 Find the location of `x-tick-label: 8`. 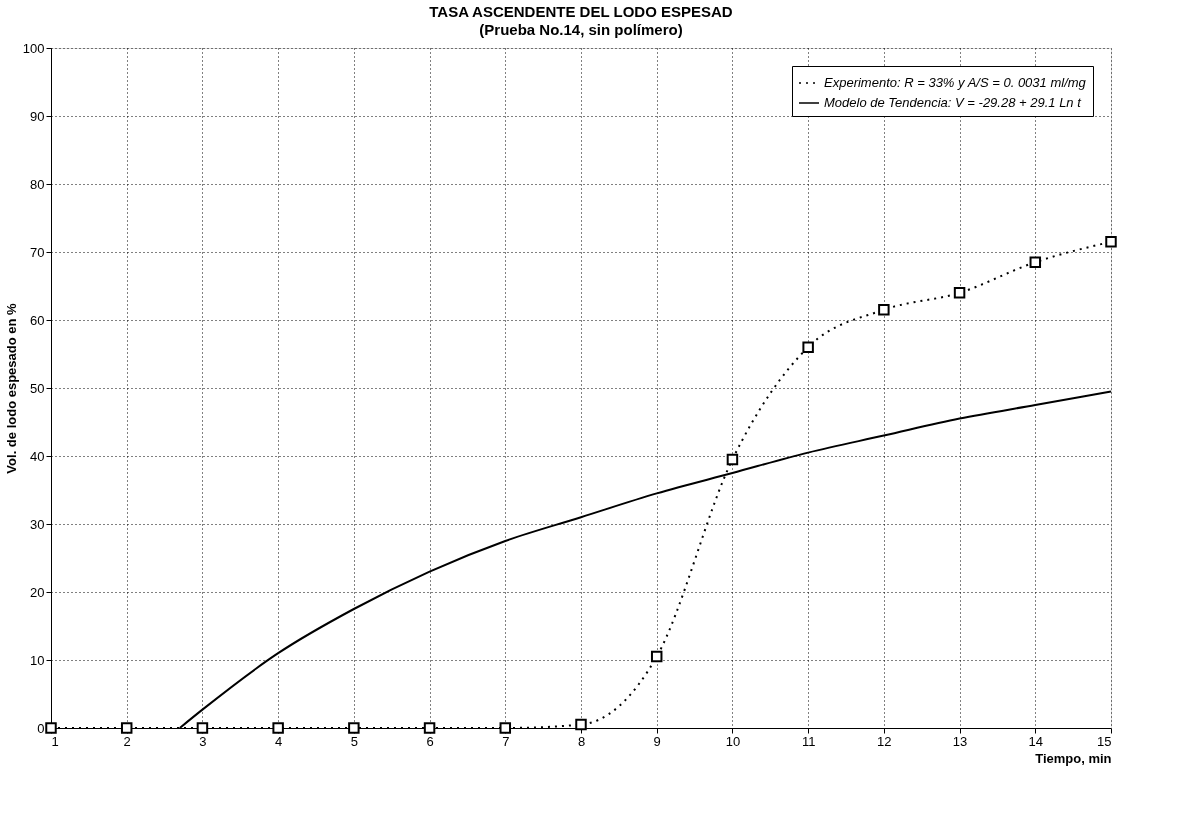

x-tick-label: 8 is located at coordinates (581, 741).